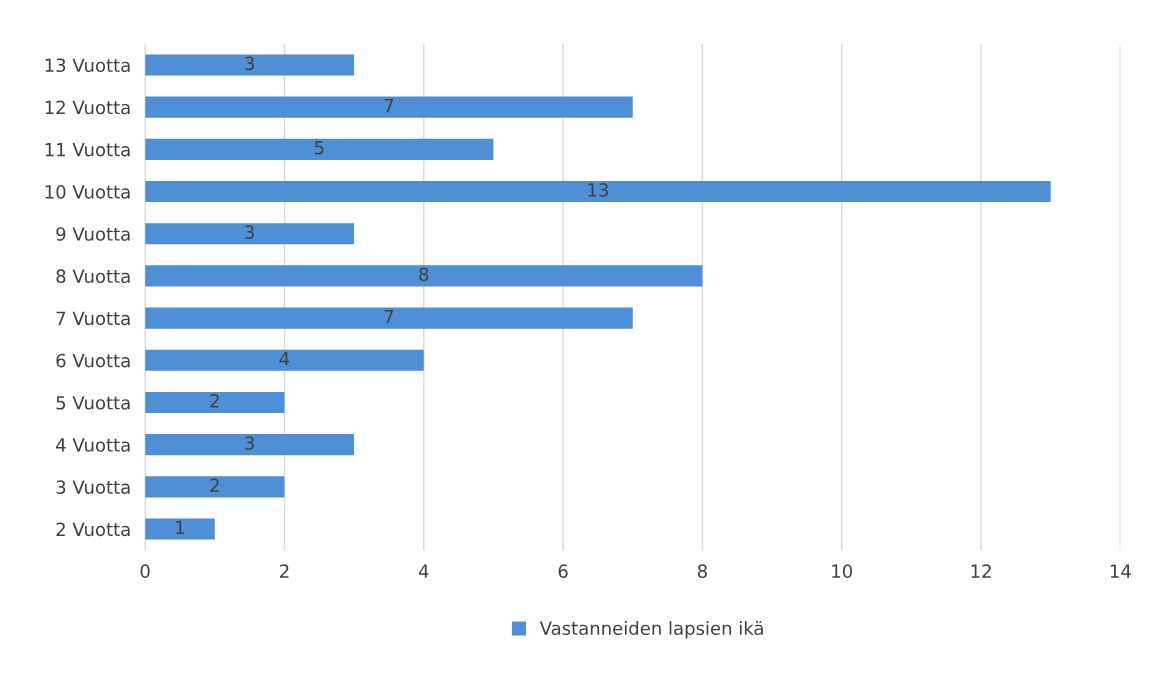 The width and height of the screenshot is (1161, 675). Describe the element at coordinates (981, 571) in the screenshot. I see `x-tick-label: 12` at that location.